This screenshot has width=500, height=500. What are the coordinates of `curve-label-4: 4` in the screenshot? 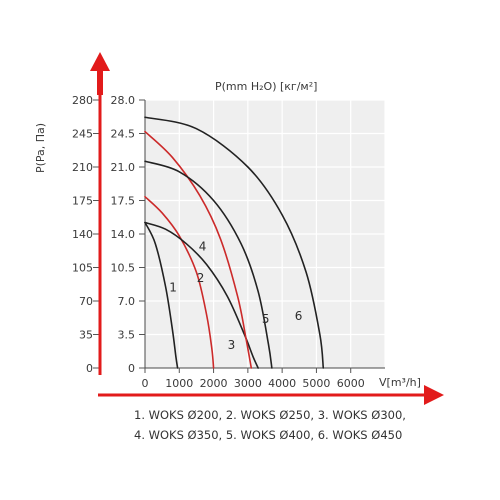 It's located at (203, 246).